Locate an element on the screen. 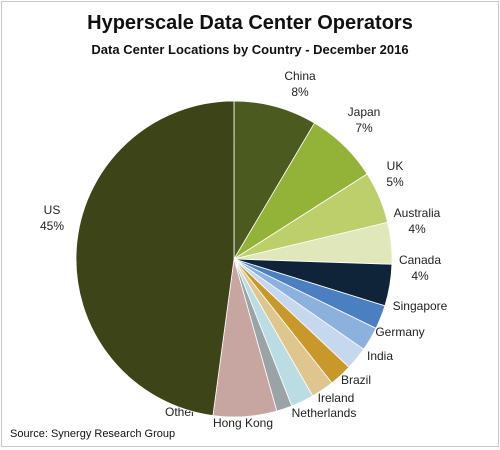 Image resolution: width=500 pixels, height=450 pixels. slice-value-us: 45% is located at coordinates (52, 226).